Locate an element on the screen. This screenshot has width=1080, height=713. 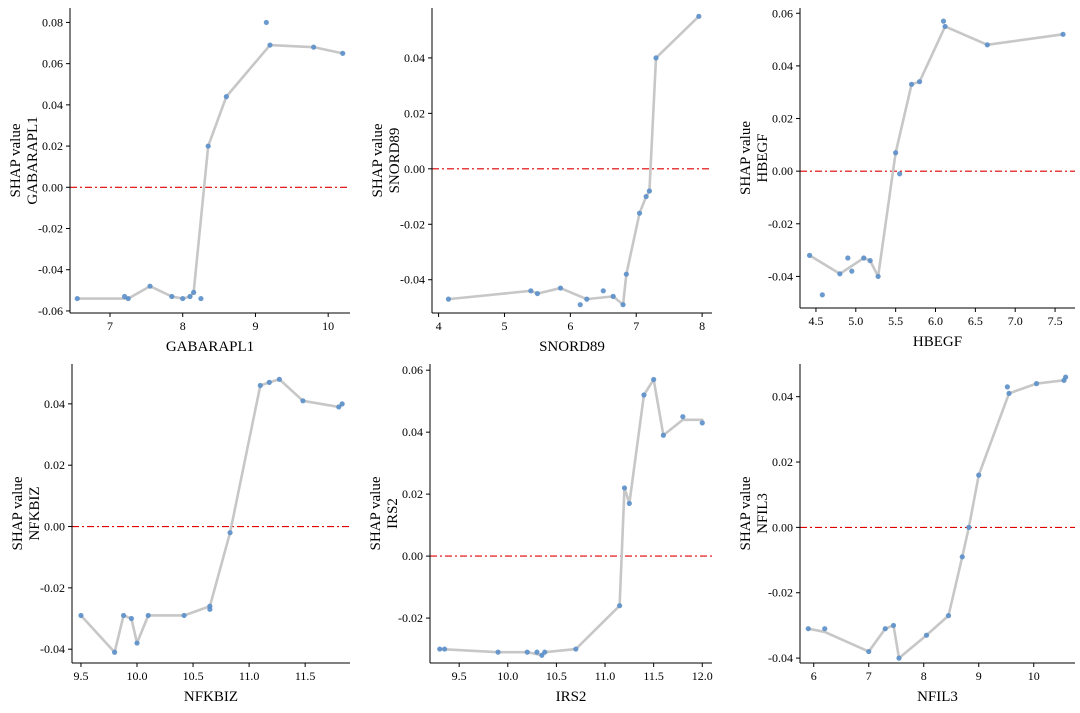
x-tick-label: 9 is located at coordinates (255, 326).